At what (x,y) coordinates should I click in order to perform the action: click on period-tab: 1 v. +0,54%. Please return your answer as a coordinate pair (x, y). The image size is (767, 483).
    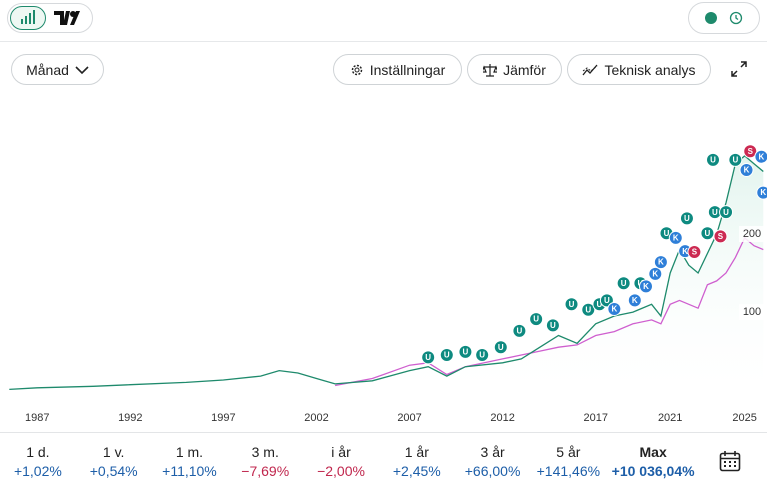
    Looking at the image, I should click on (114, 458).